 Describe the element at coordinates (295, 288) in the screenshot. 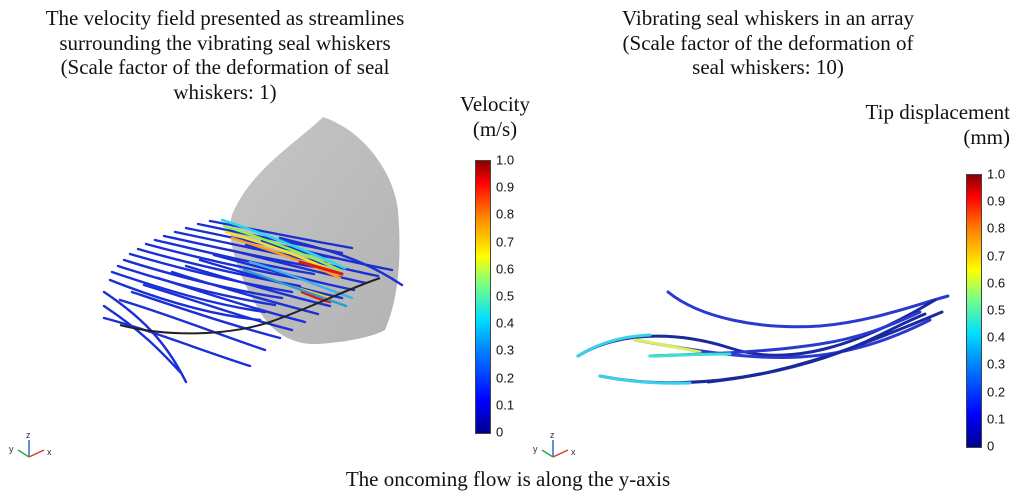

I see `streamline-teal` at that location.